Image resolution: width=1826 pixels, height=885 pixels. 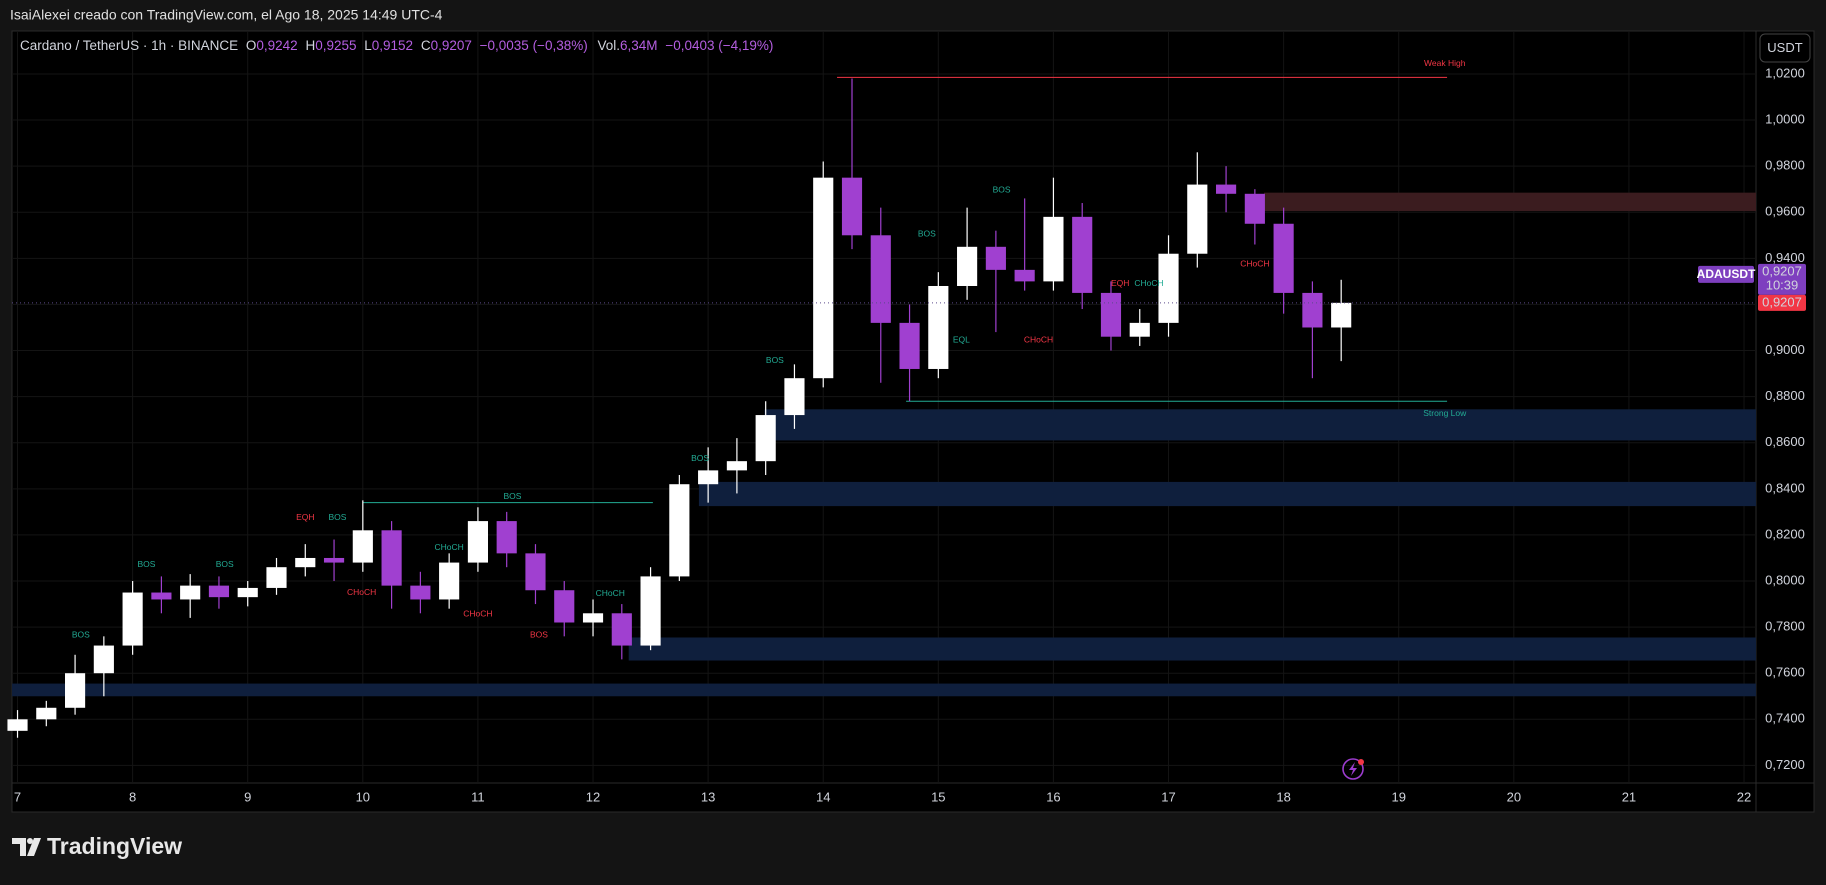 I want to click on x-tick-label: 14, so click(x=823, y=796).